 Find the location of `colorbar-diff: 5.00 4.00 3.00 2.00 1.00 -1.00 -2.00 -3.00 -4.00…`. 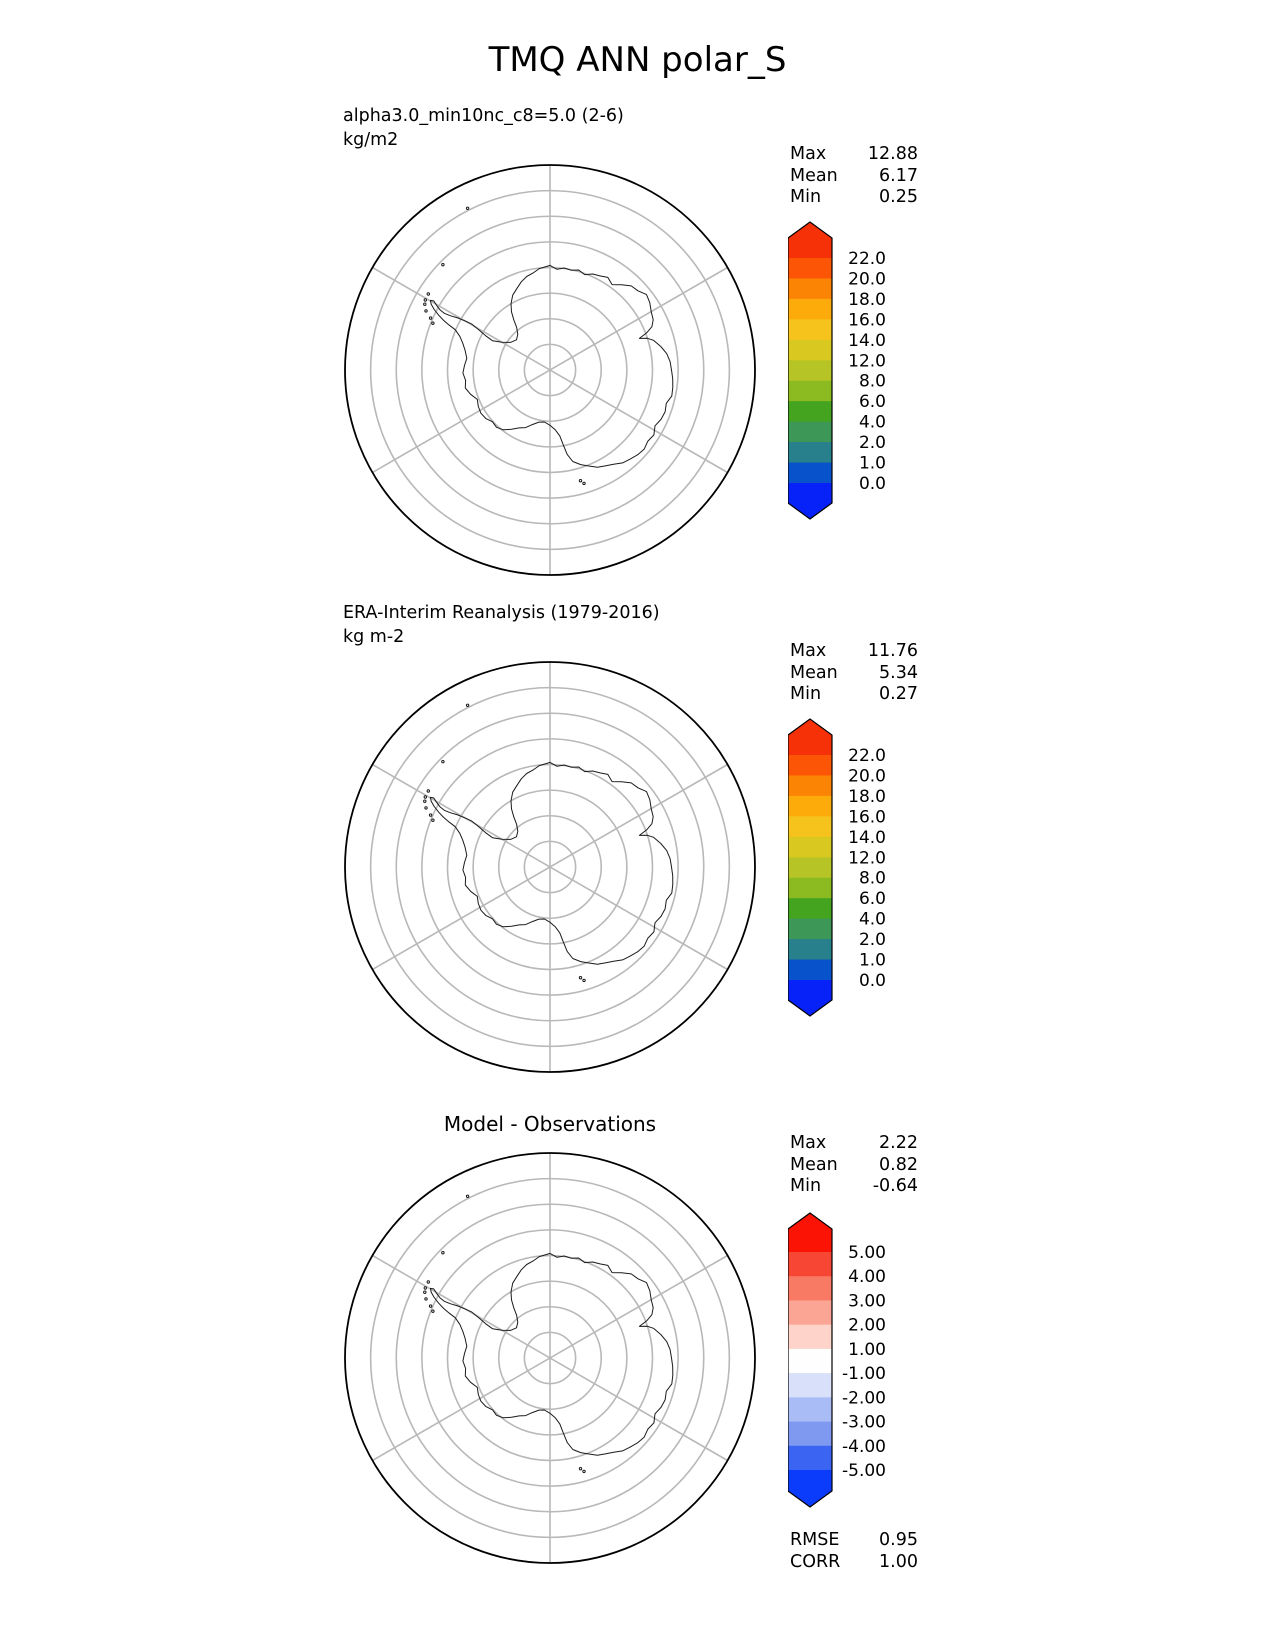

colorbar-diff: 5.00 4.00 3.00 2.00 1.00 -1.00 -2.00 -3.00 -4.00… is located at coordinates (837, 1360).